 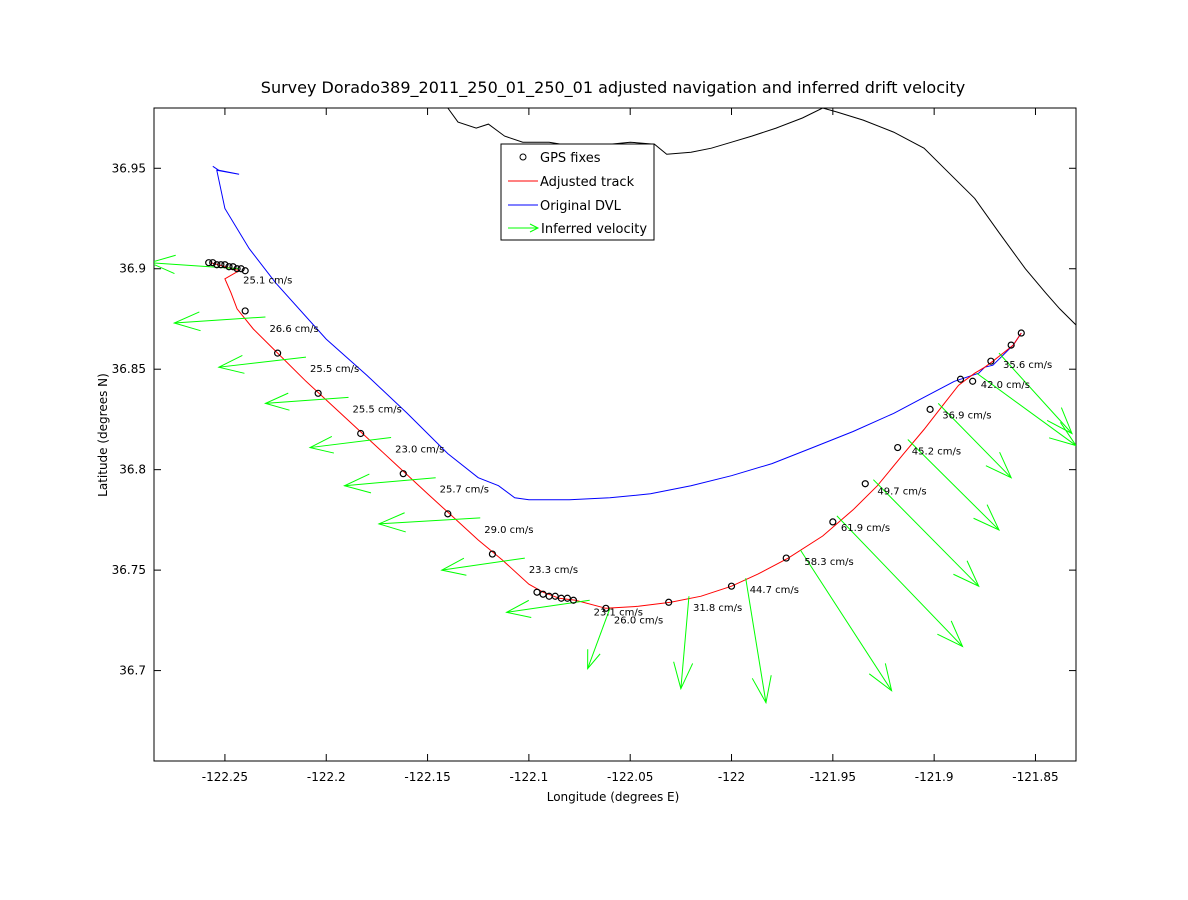 What do you see at coordinates (132, 269) in the screenshot?
I see `y-tick-label: 36.9` at bounding box center [132, 269].